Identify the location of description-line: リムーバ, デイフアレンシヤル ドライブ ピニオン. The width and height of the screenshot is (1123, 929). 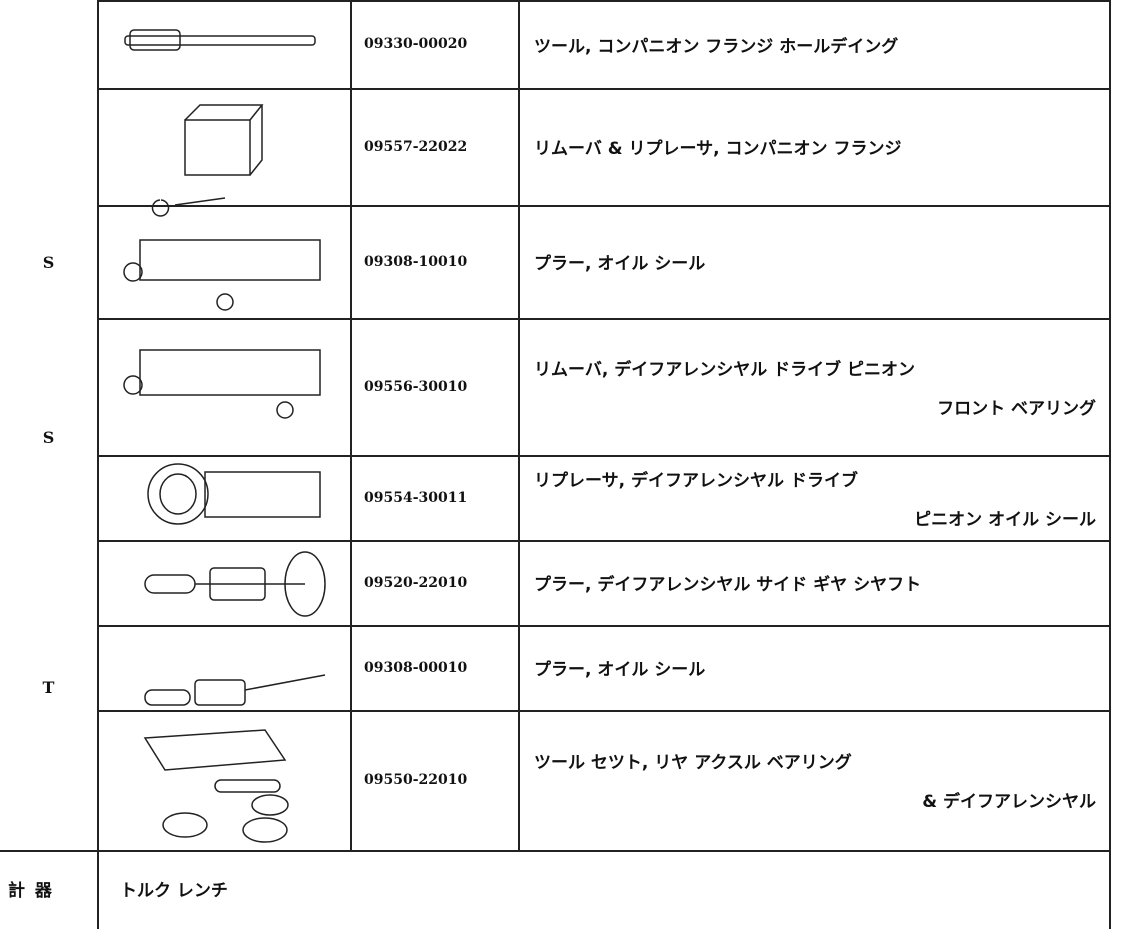
(725, 369).